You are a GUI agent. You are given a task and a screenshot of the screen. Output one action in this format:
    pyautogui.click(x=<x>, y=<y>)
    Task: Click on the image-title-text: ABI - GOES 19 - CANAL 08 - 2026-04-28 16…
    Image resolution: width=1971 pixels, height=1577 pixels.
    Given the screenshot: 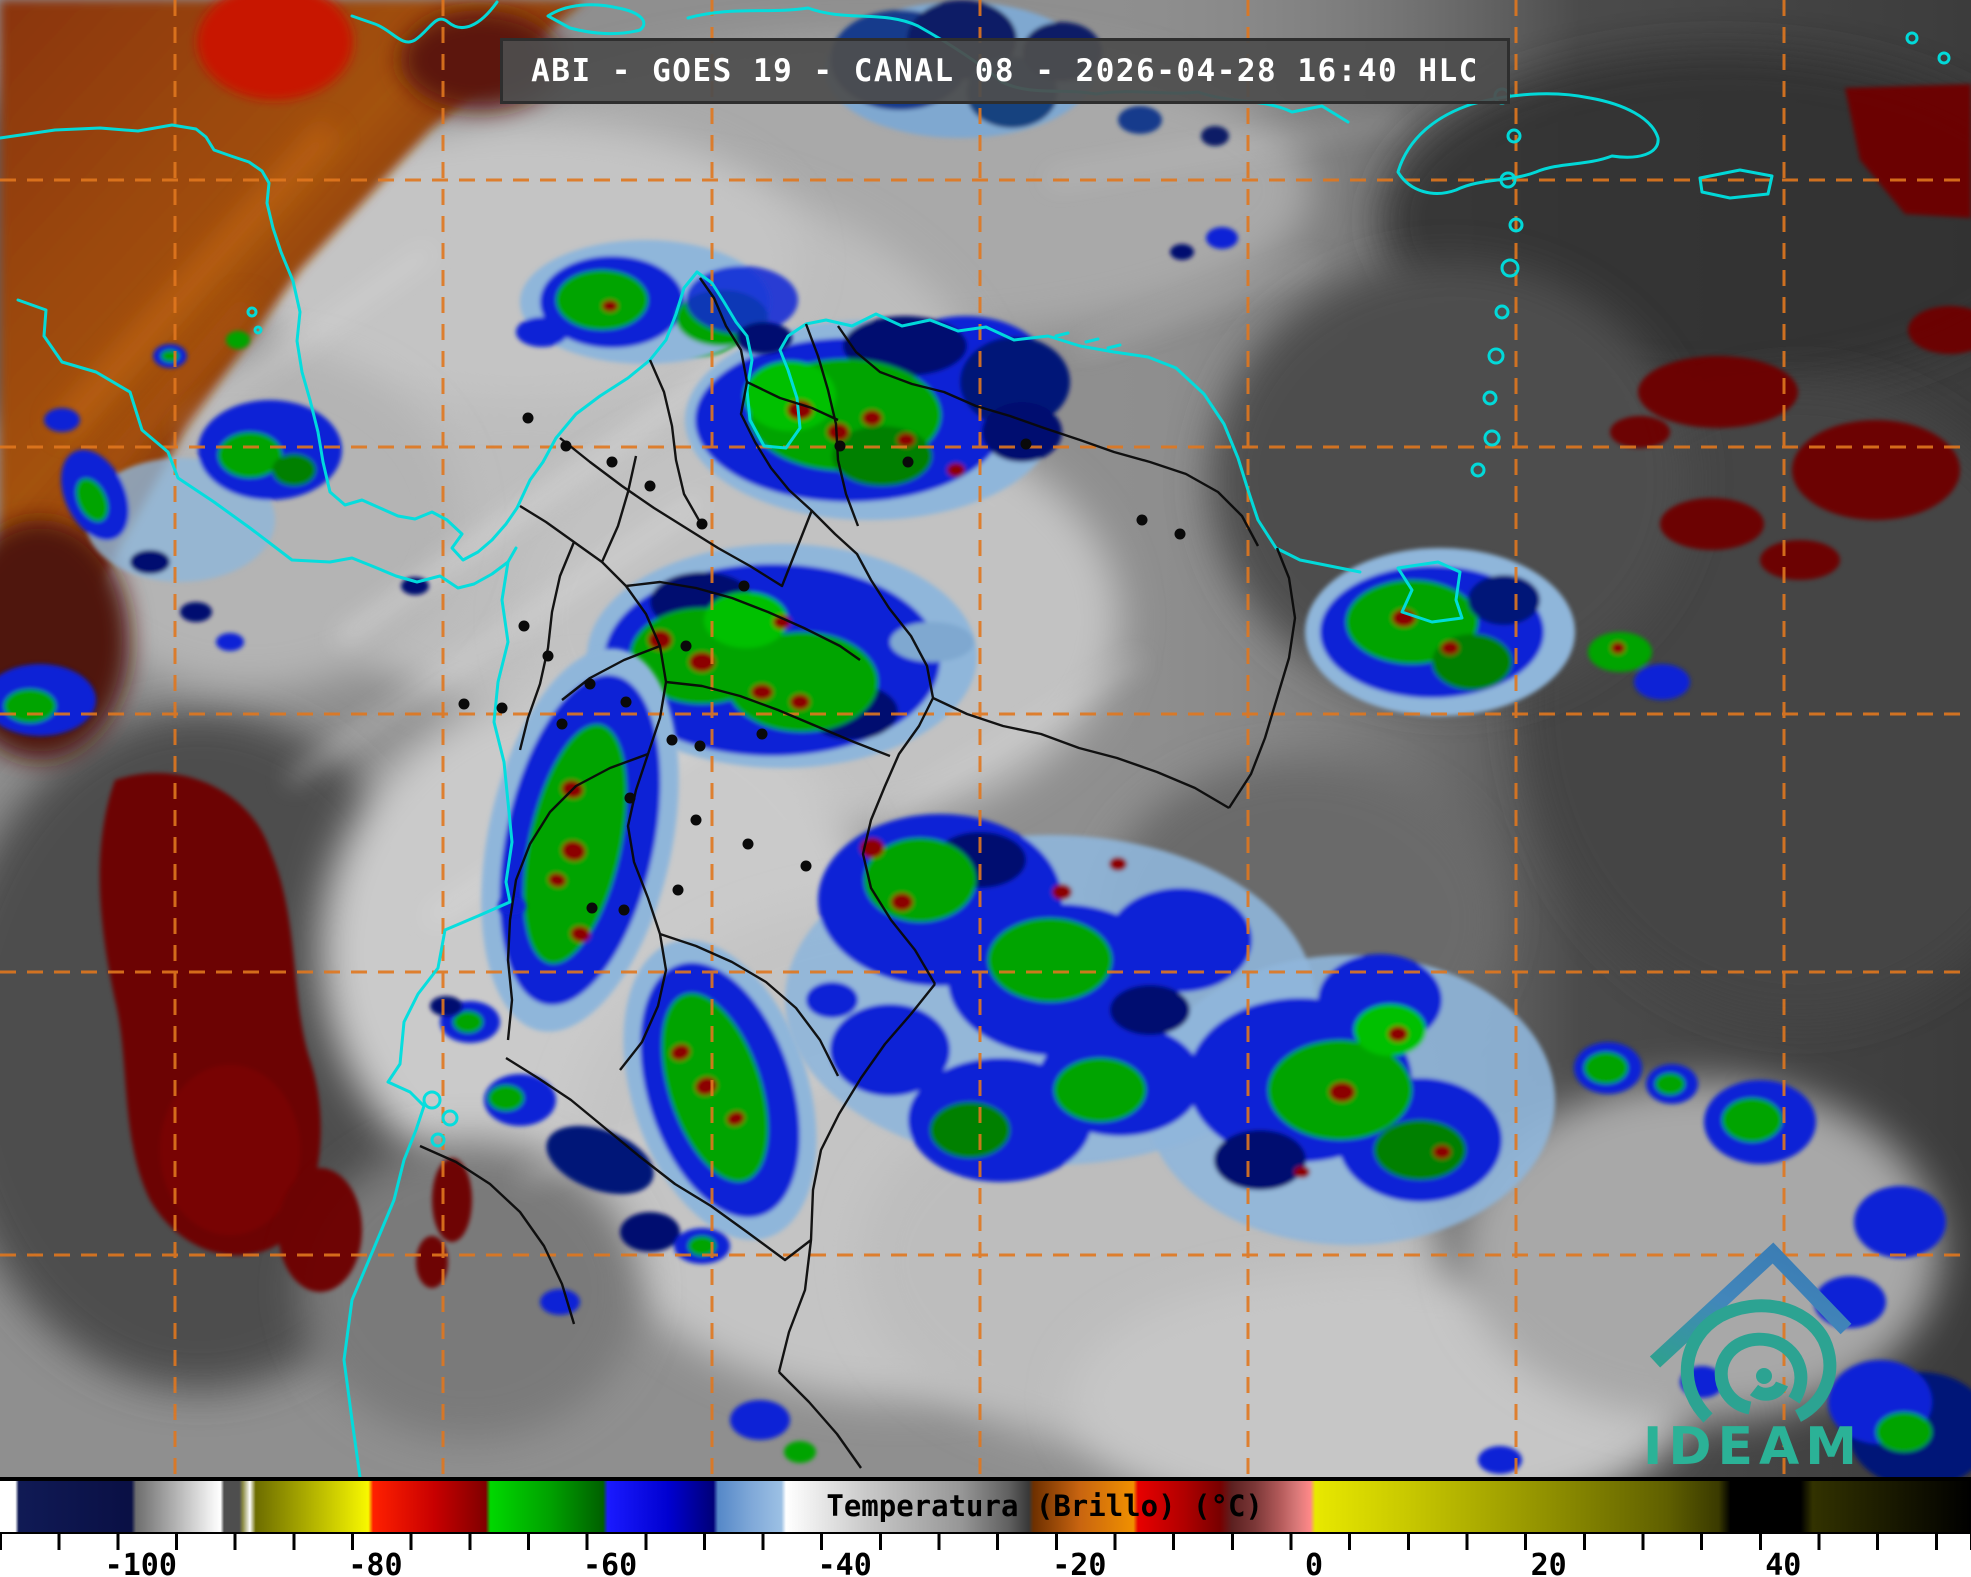 What is the action you would take?
    pyautogui.click(x=1005, y=71)
    